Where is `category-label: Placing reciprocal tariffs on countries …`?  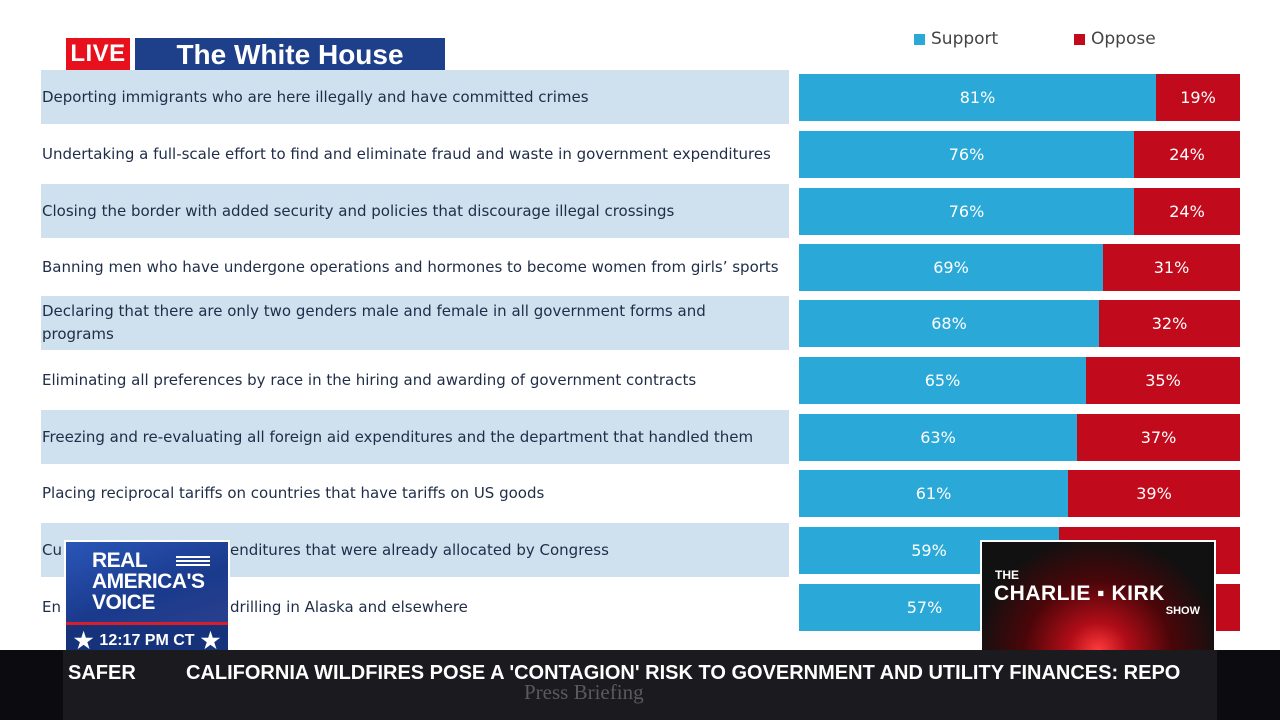 category-label: Placing reciprocal tariffs on countries … is located at coordinates (412, 493).